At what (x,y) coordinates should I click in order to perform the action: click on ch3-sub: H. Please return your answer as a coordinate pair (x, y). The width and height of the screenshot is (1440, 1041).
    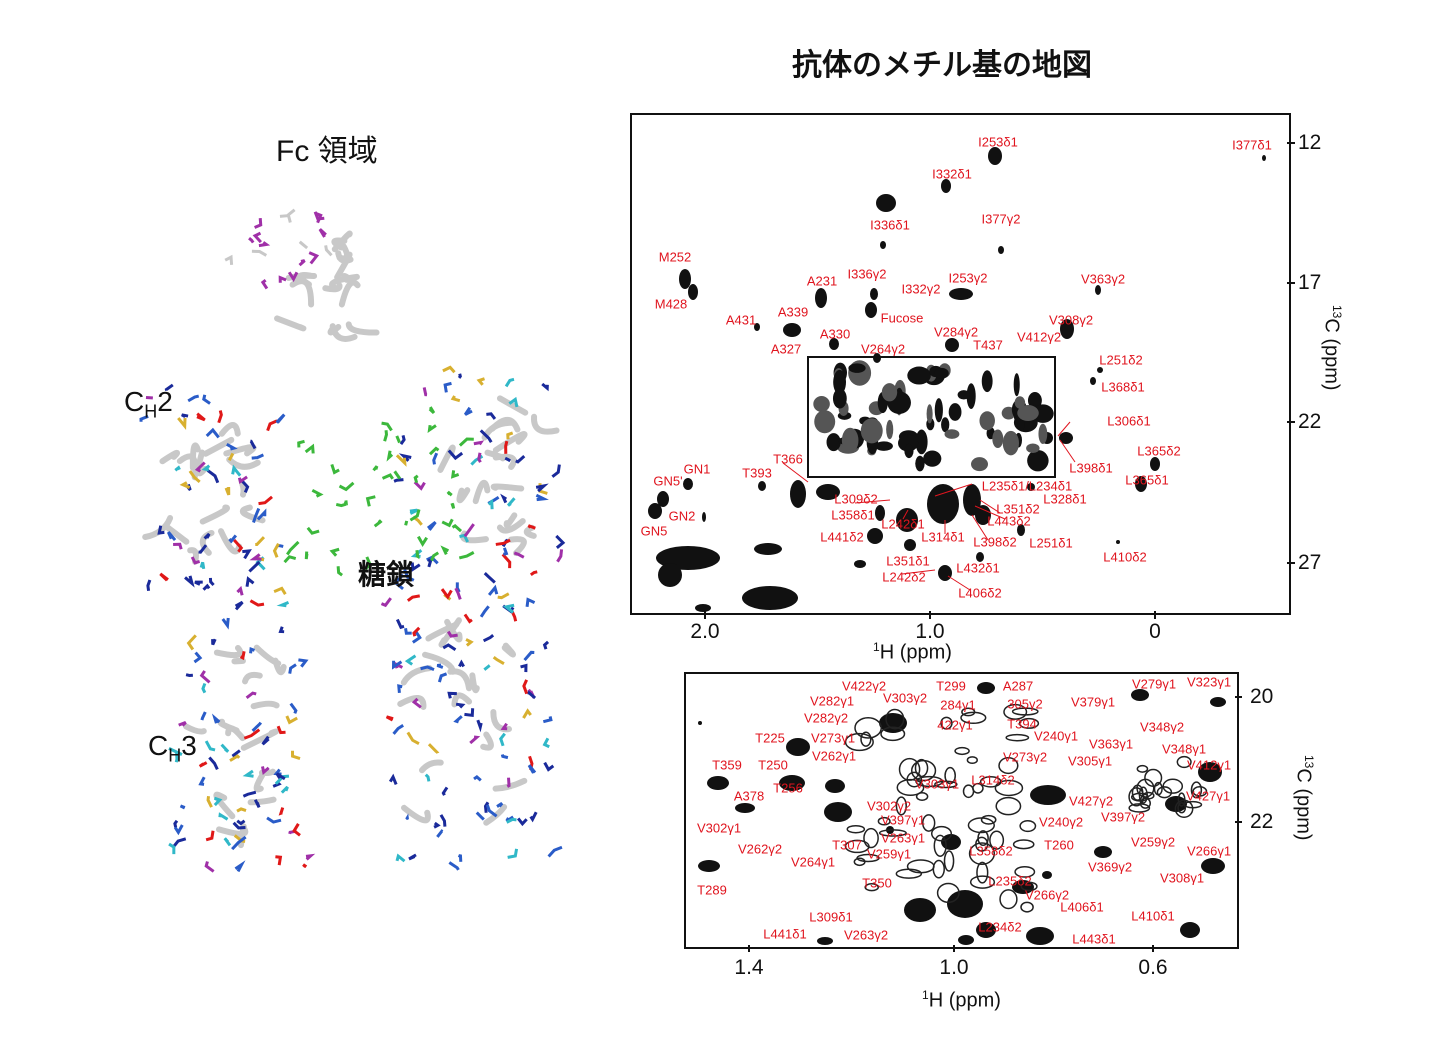
    Looking at the image, I should click on (175, 755).